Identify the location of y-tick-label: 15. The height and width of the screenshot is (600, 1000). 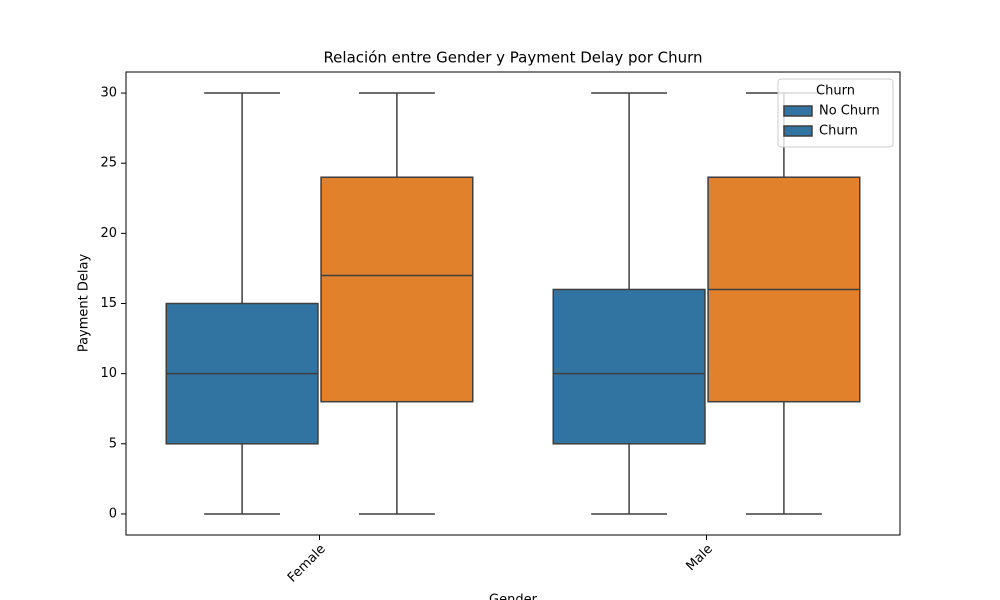
(108, 303).